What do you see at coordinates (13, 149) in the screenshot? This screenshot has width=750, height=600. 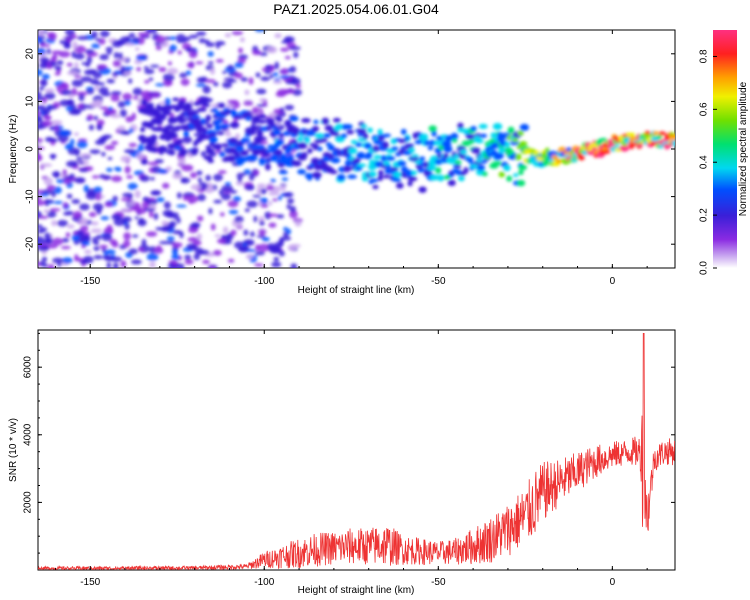 I see `spectrogram-ylabel: Frequency (Hz)` at bounding box center [13, 149].